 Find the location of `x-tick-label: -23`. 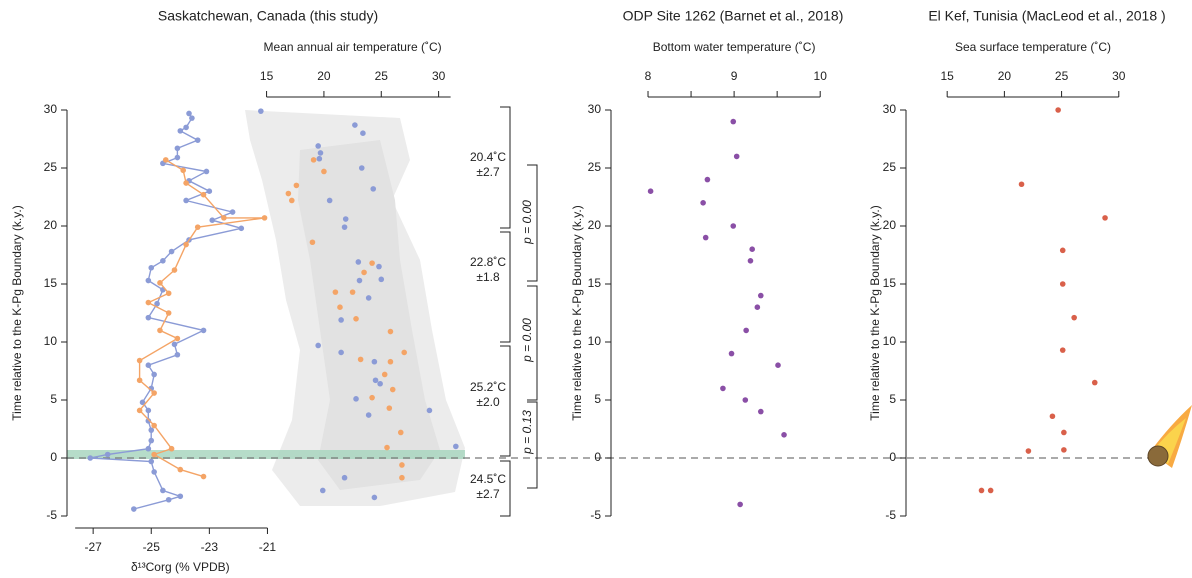

x-tick-label: -23 is located at coordinates (210, 547).